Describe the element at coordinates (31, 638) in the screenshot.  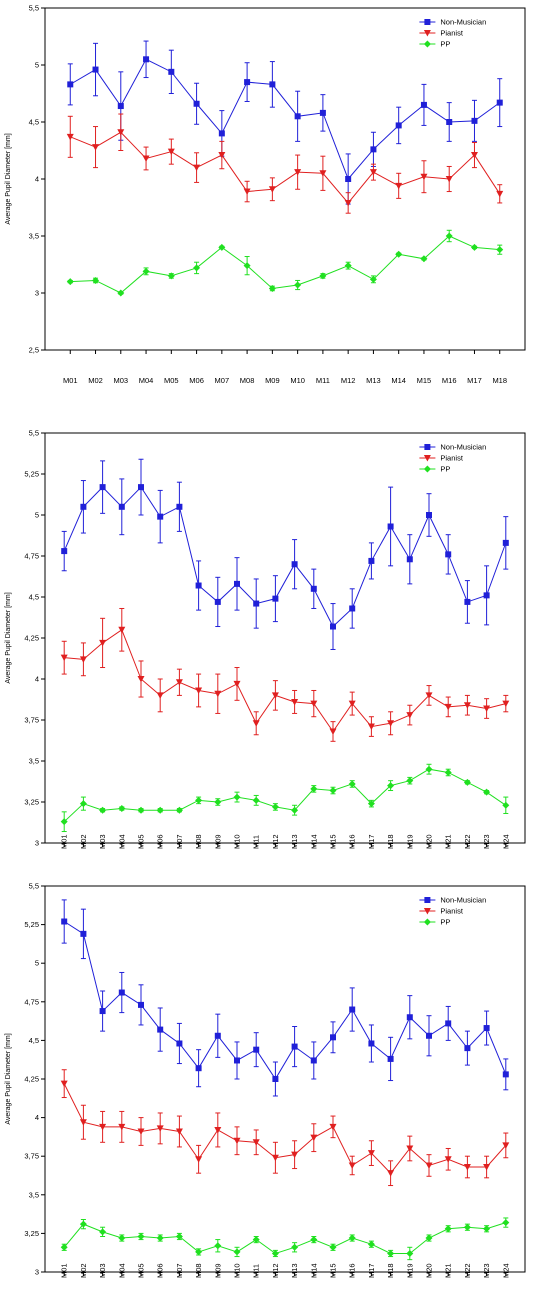
I see `y-tick-label: 4,25` at that location.